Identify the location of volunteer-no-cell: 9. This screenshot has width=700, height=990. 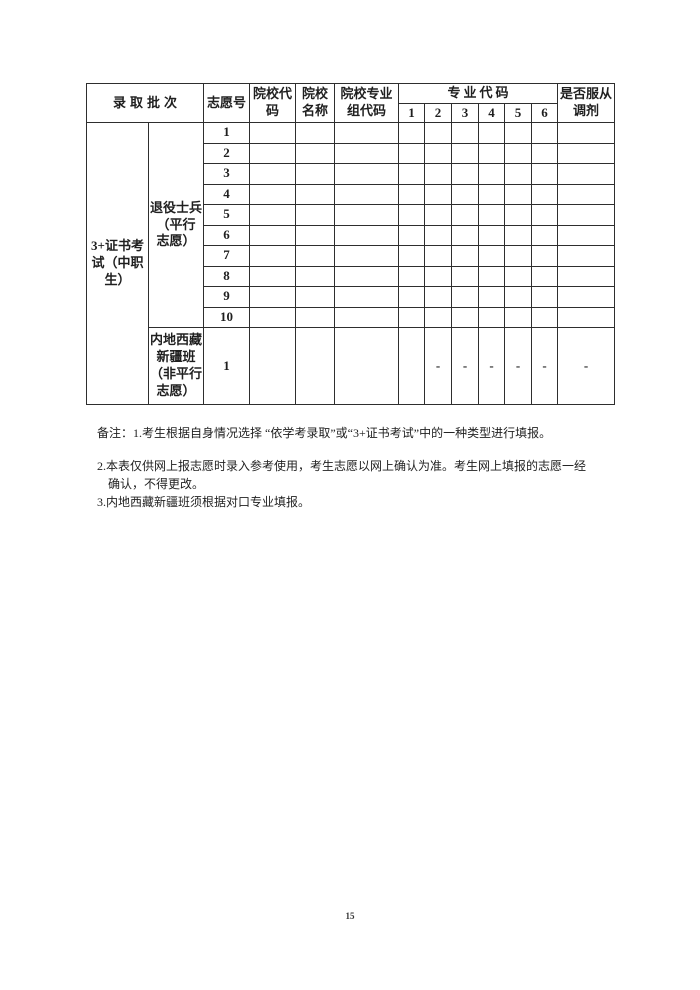
(226, 297).